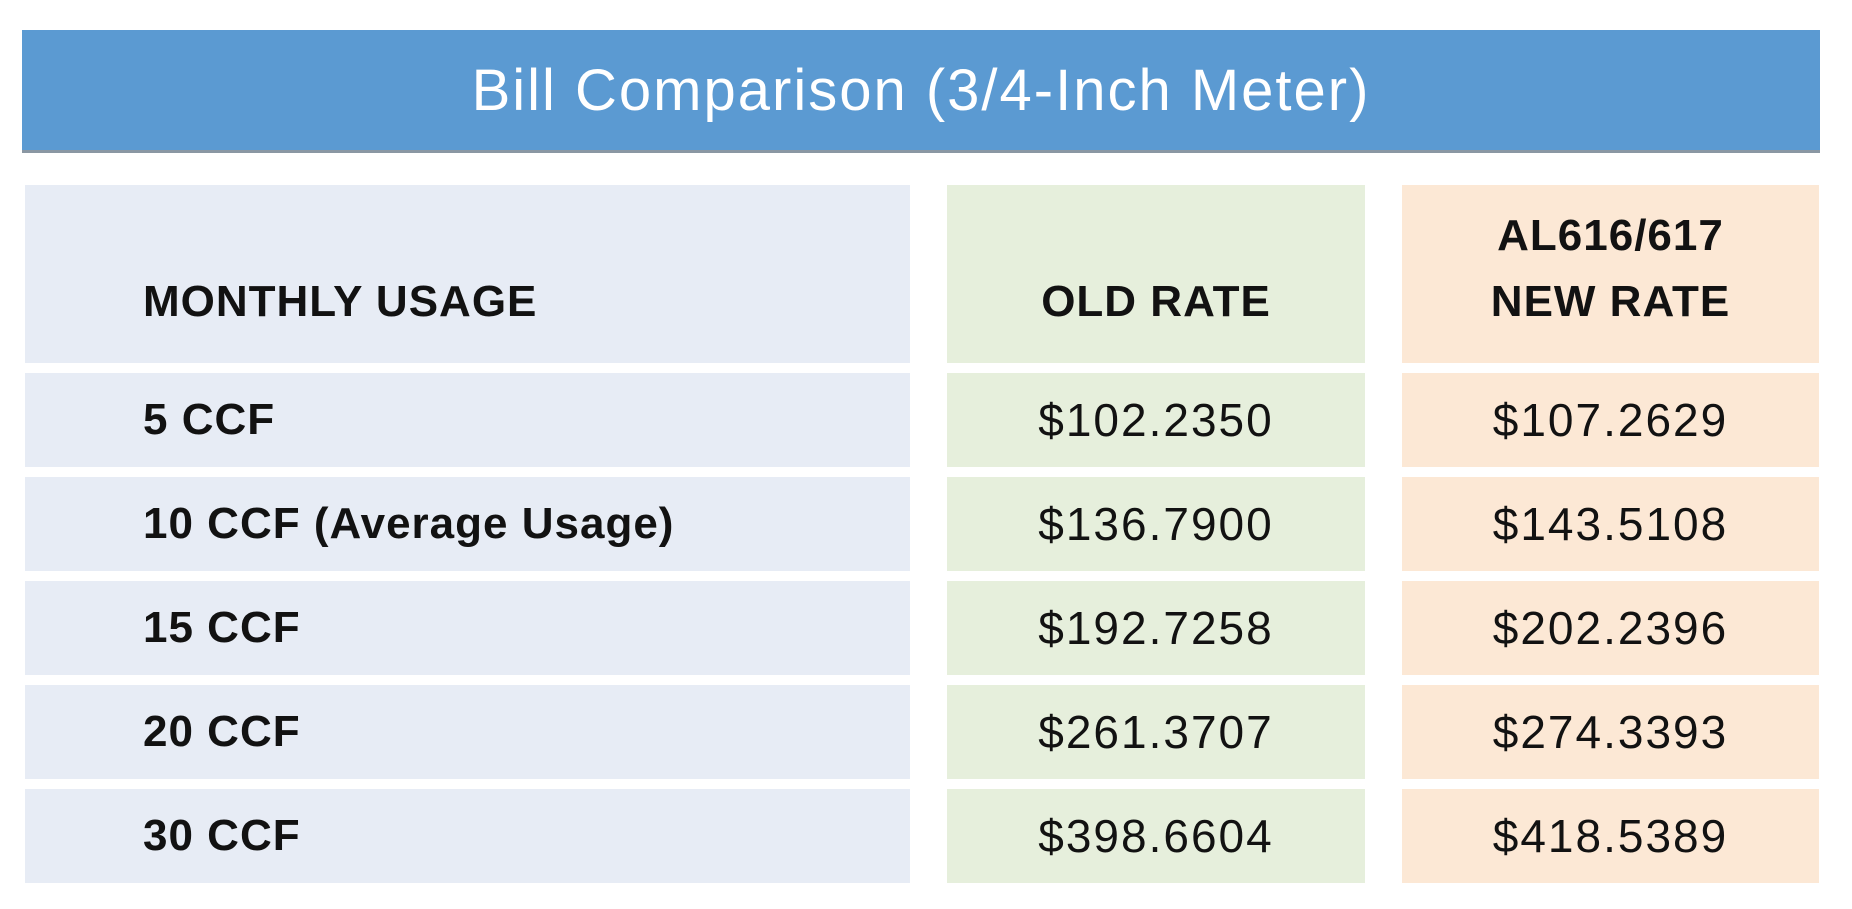  Describe the element at coordinates (467, 836) in the screenshot. I see `usage-cell: 30 CCF` at that location.